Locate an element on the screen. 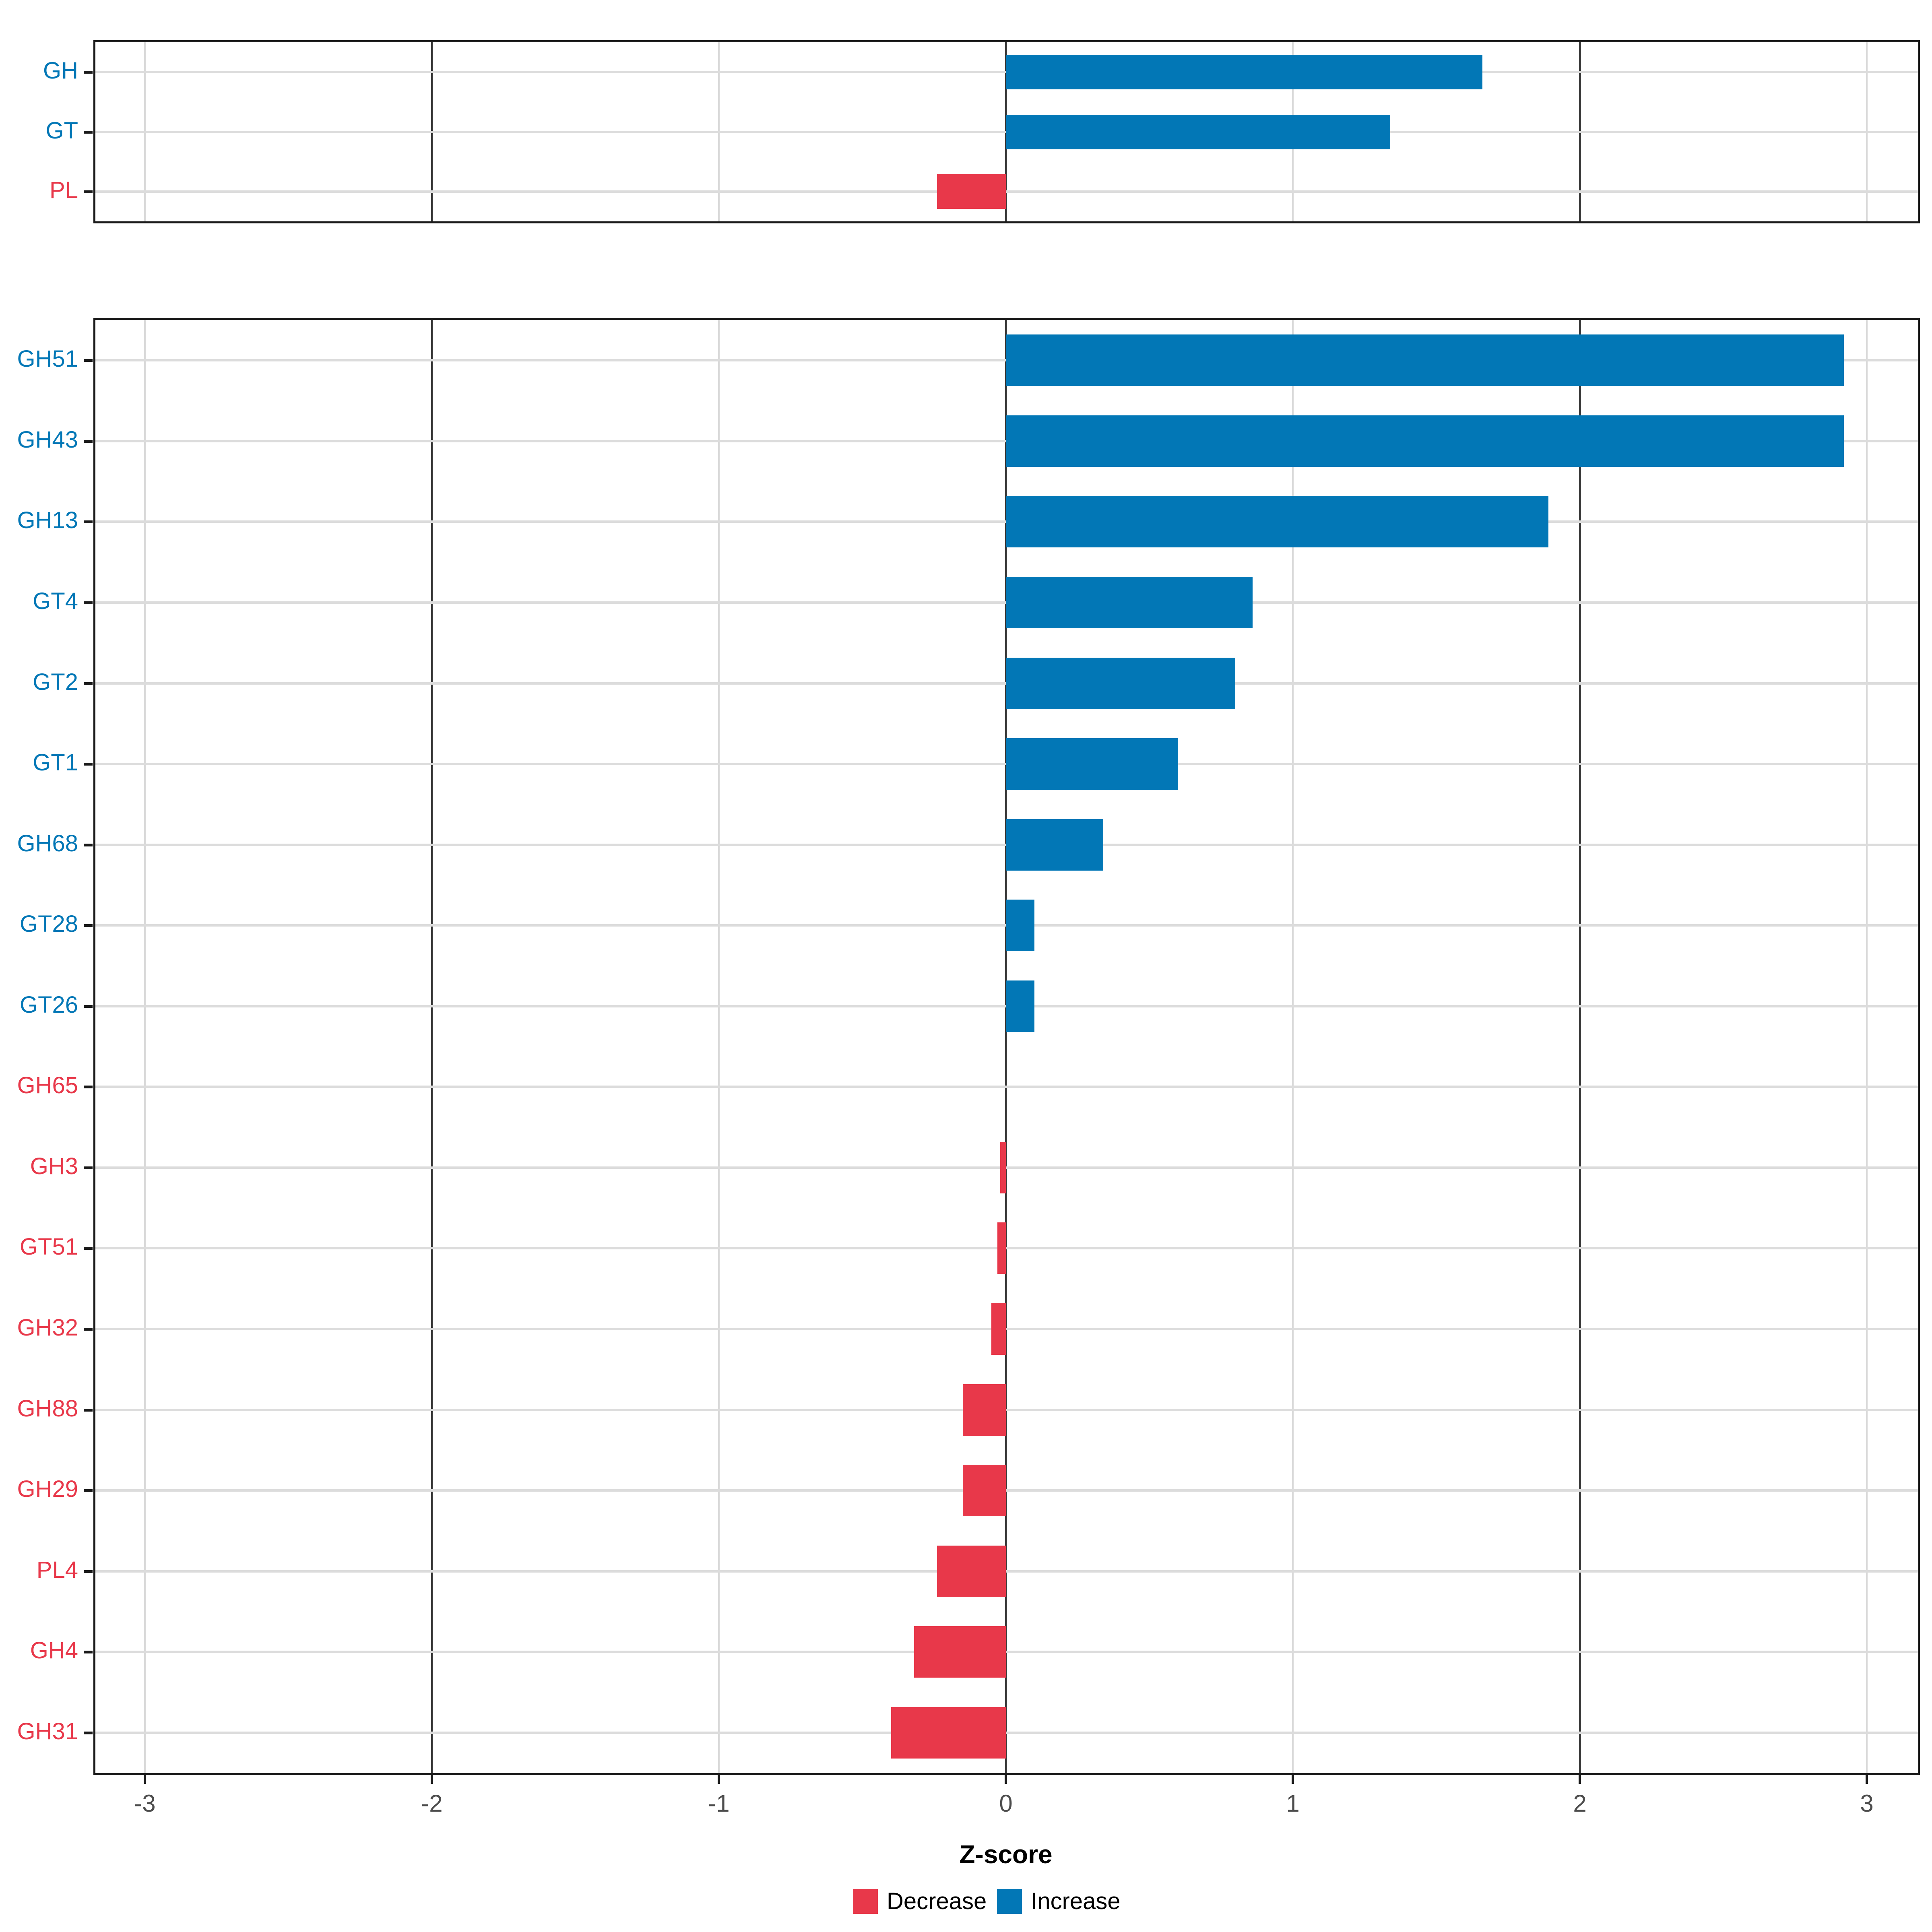 The image size is (1932, 1932). y-axis-label-GH32: GH32 is located at coordinates (47, 1327).